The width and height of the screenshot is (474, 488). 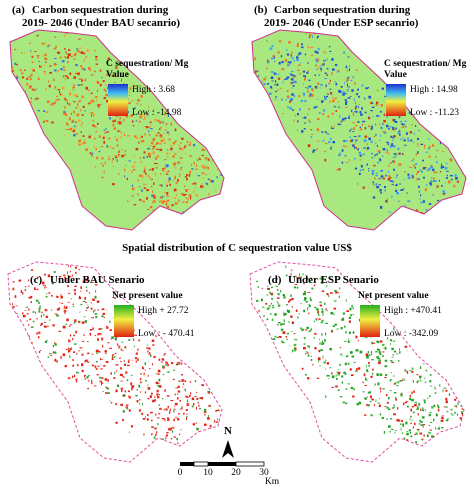 What do you see at coordinates (228, 431) in the screenshot?
I see `north-label: N` at bounding box center [228, 431].